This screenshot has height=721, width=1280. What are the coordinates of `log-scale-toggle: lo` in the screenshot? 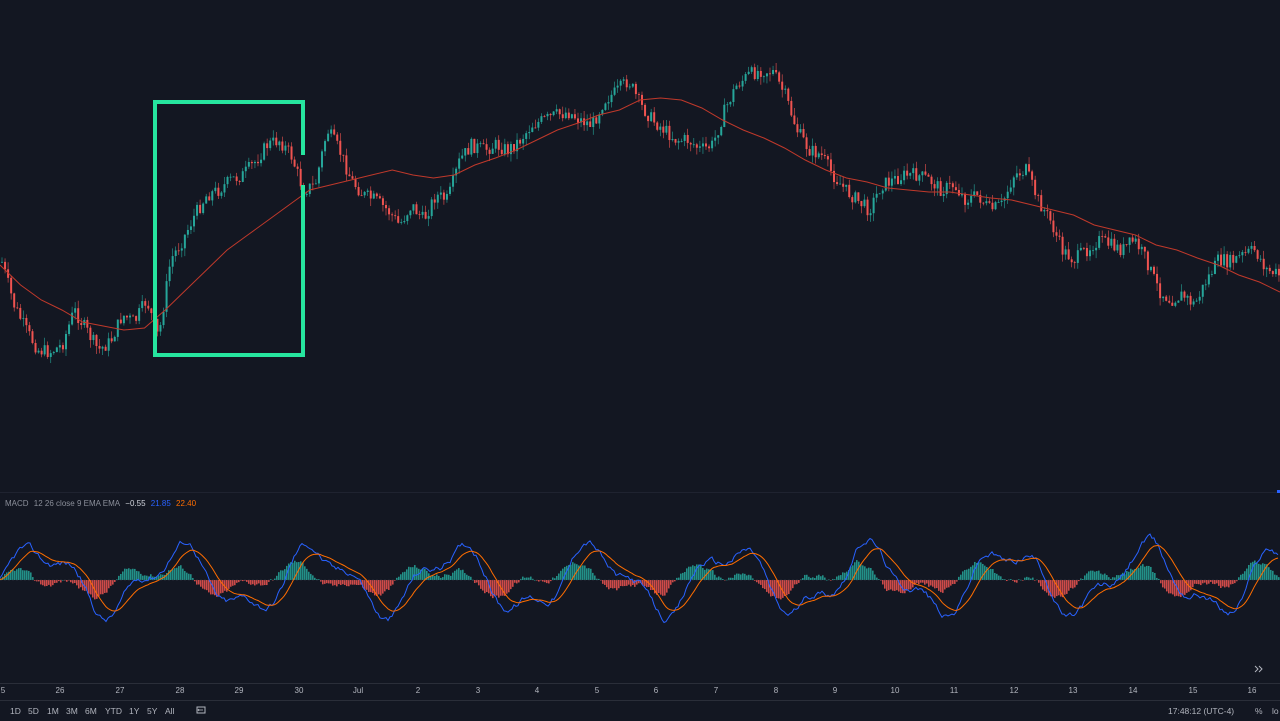 It's located at (1275, 711).